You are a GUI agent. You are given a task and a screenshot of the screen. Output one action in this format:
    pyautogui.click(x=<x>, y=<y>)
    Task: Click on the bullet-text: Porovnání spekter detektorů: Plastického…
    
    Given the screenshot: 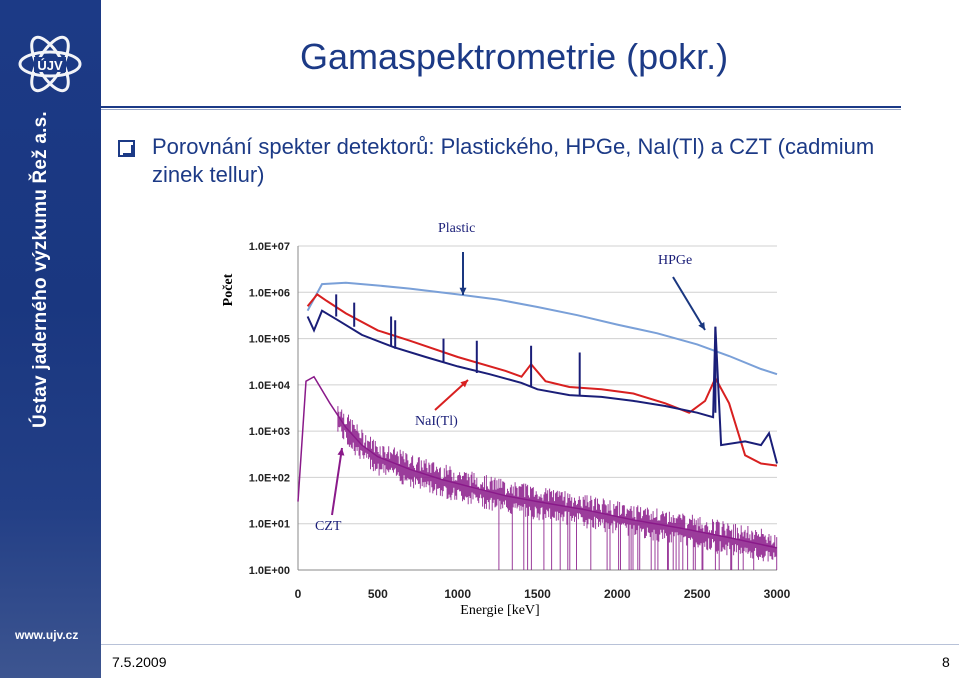 What is the action you would take?
    pyautogui.click(x=513, y=160)
    